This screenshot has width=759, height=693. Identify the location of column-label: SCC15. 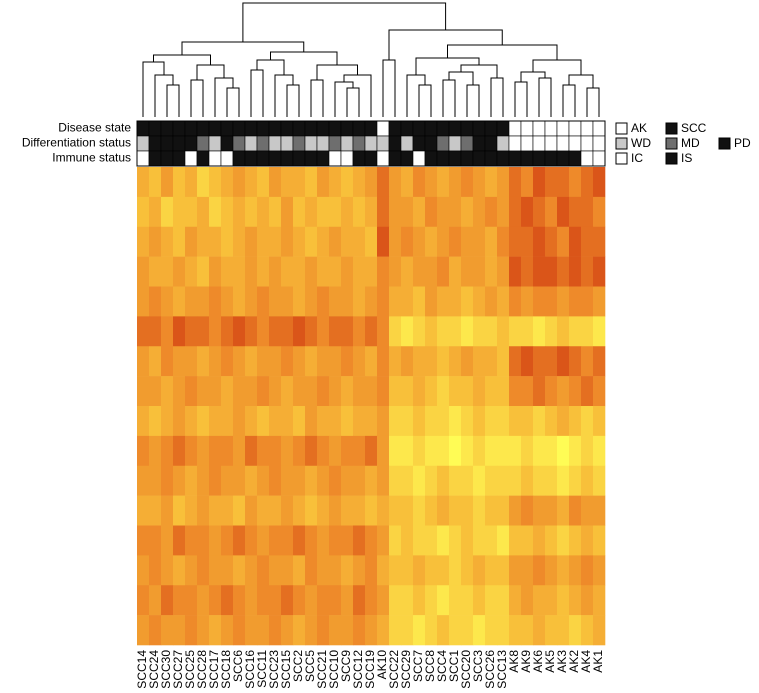
(286, 669).